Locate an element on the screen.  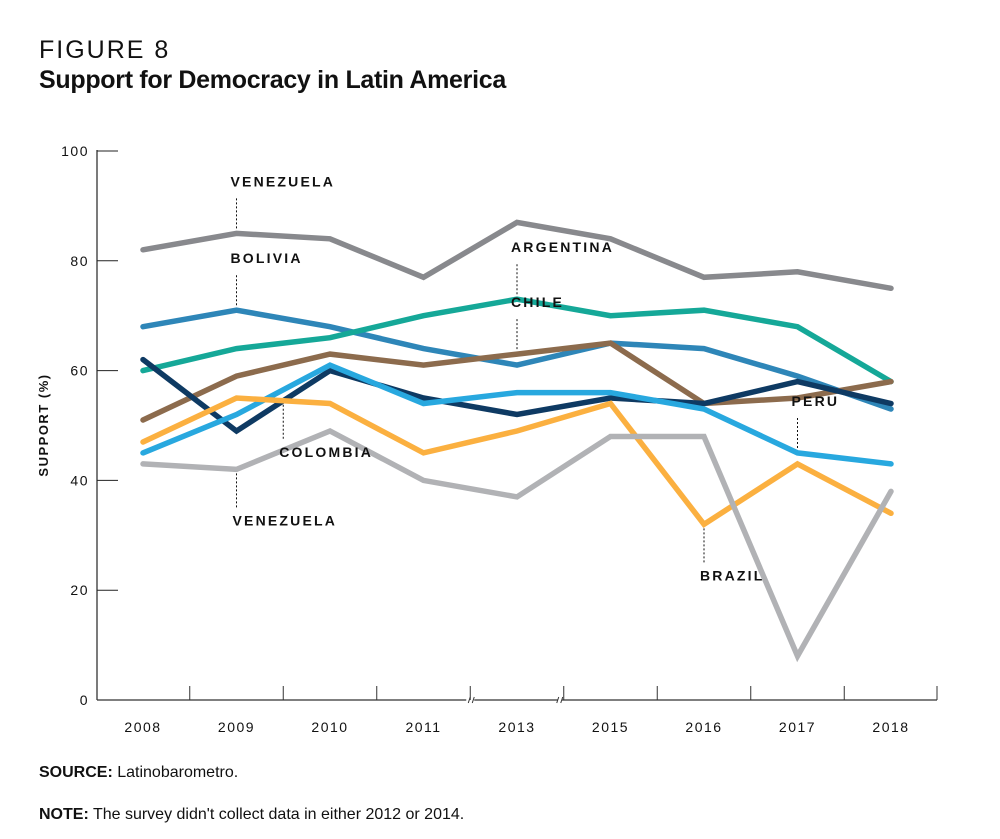
y-tick-label: 40 is located at coordinates (79, 480).